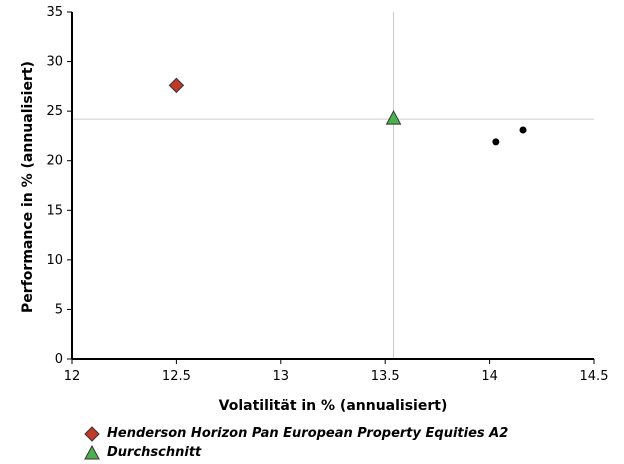 The width and height of the screenshot is (624, 464). What do you see at coordinates (333, 406) in the screenshot?
I see `x-axis-title: Volatilität in % (annualisiert)` at bounding box center [333, 406].